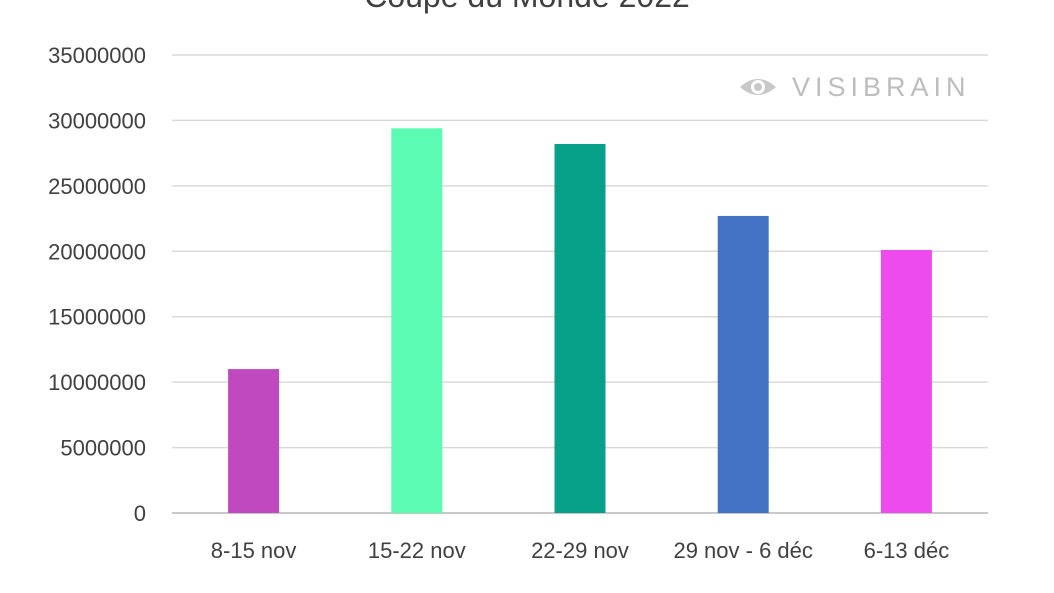 This screenshot has height=593, width=1054. Describe the element at coordinates (97, 186) in the screenshot. I see `y-tick-label: 25000000` at that location.